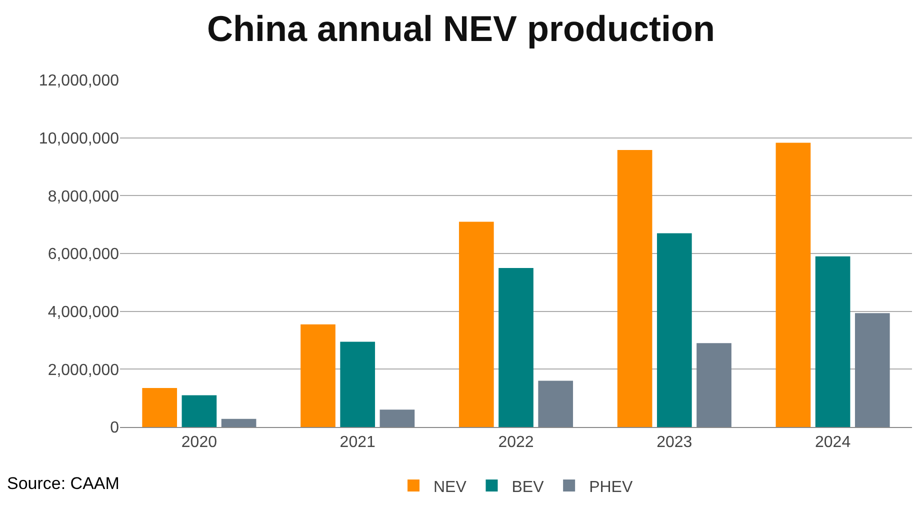  What do you see at coordinates (115, 428) in the screenshot?
I see `y-tick-label: 0` at bounding box center [115, 428].